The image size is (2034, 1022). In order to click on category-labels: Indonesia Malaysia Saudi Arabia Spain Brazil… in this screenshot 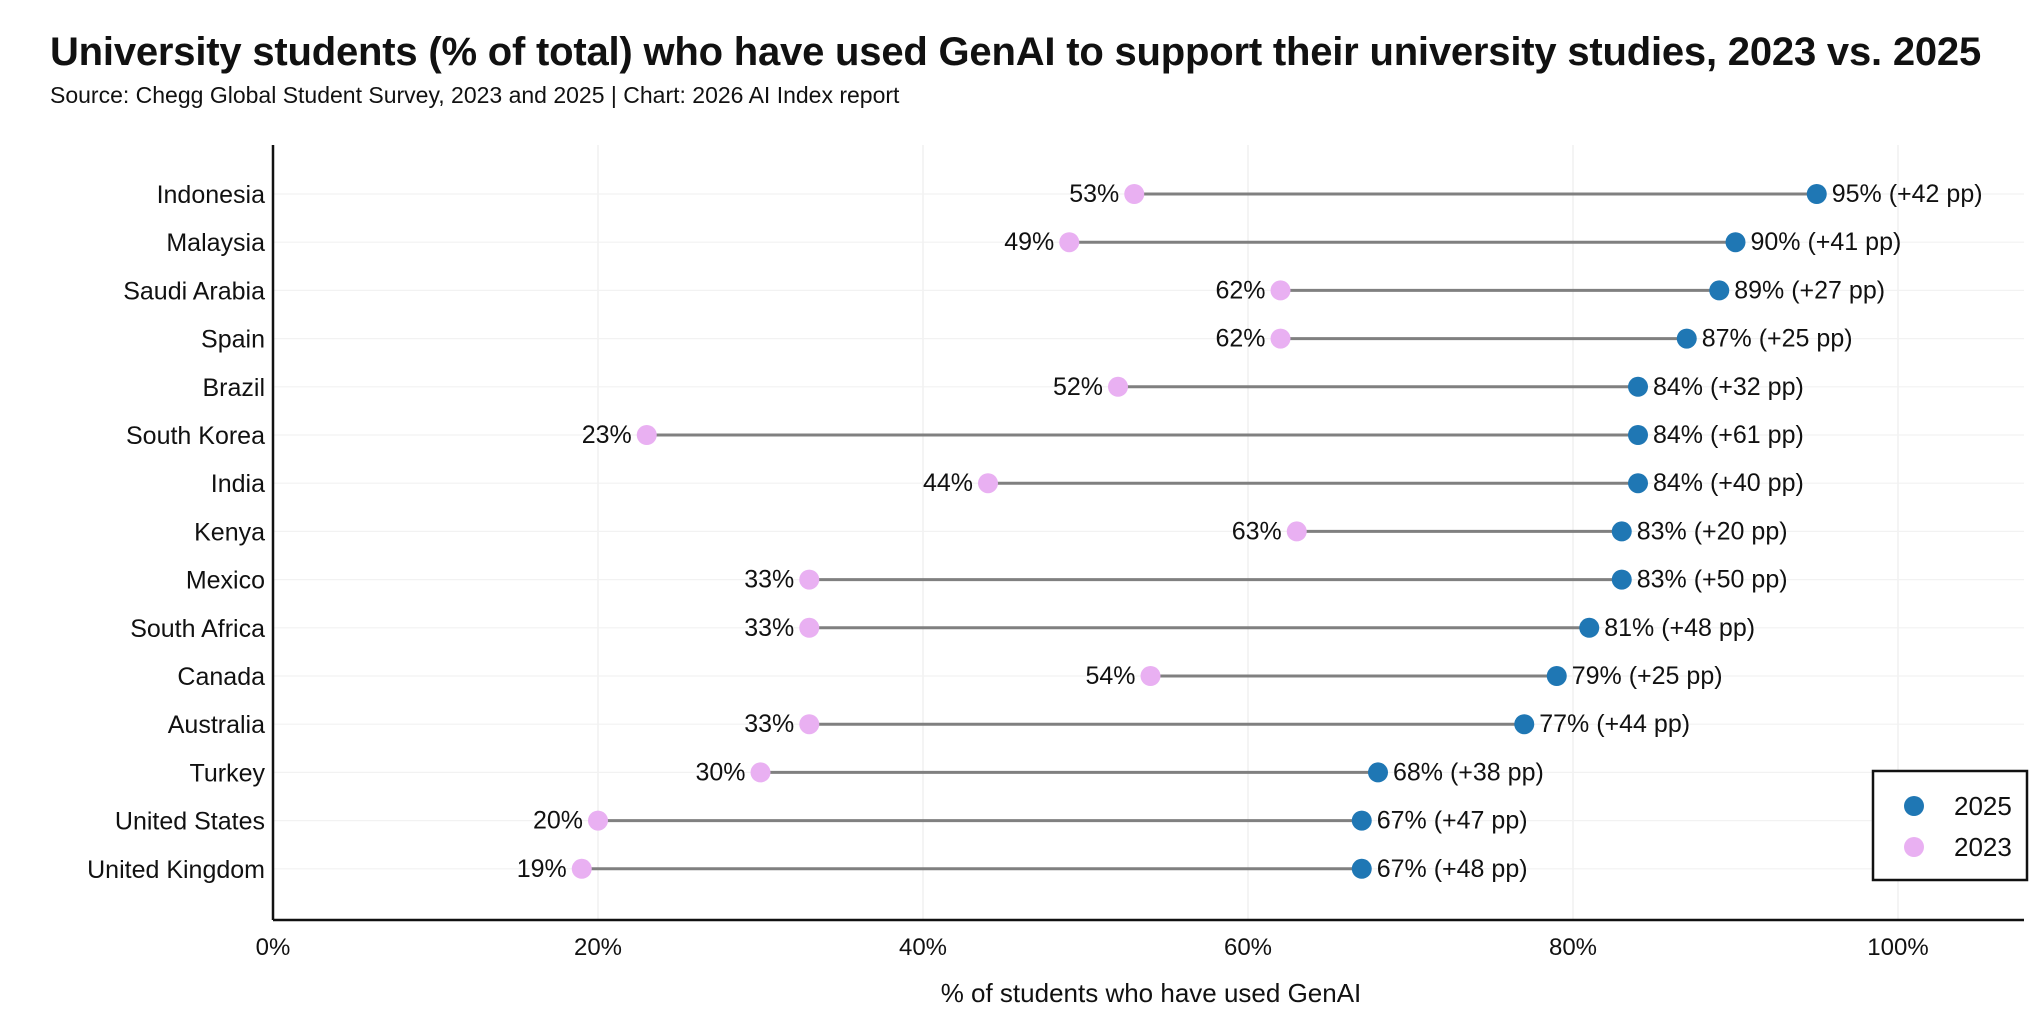, I will do `click(176, 532)`.